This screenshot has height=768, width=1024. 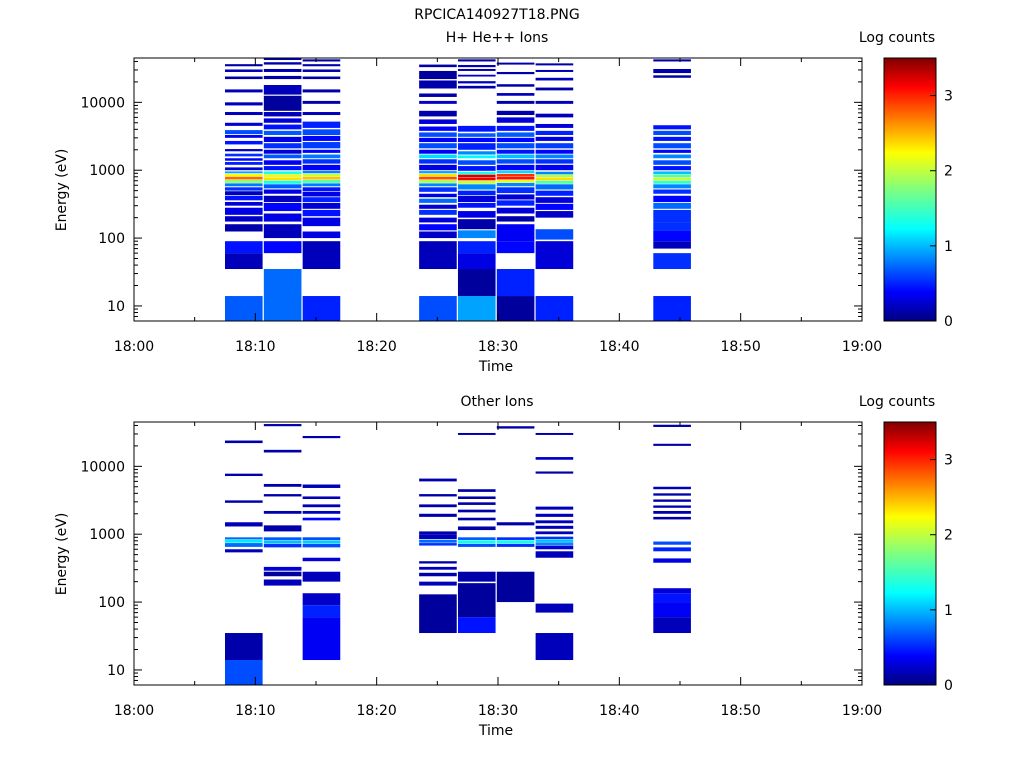 I want to click on colorbar-tick-label: 0, so click(x=948, y=686).